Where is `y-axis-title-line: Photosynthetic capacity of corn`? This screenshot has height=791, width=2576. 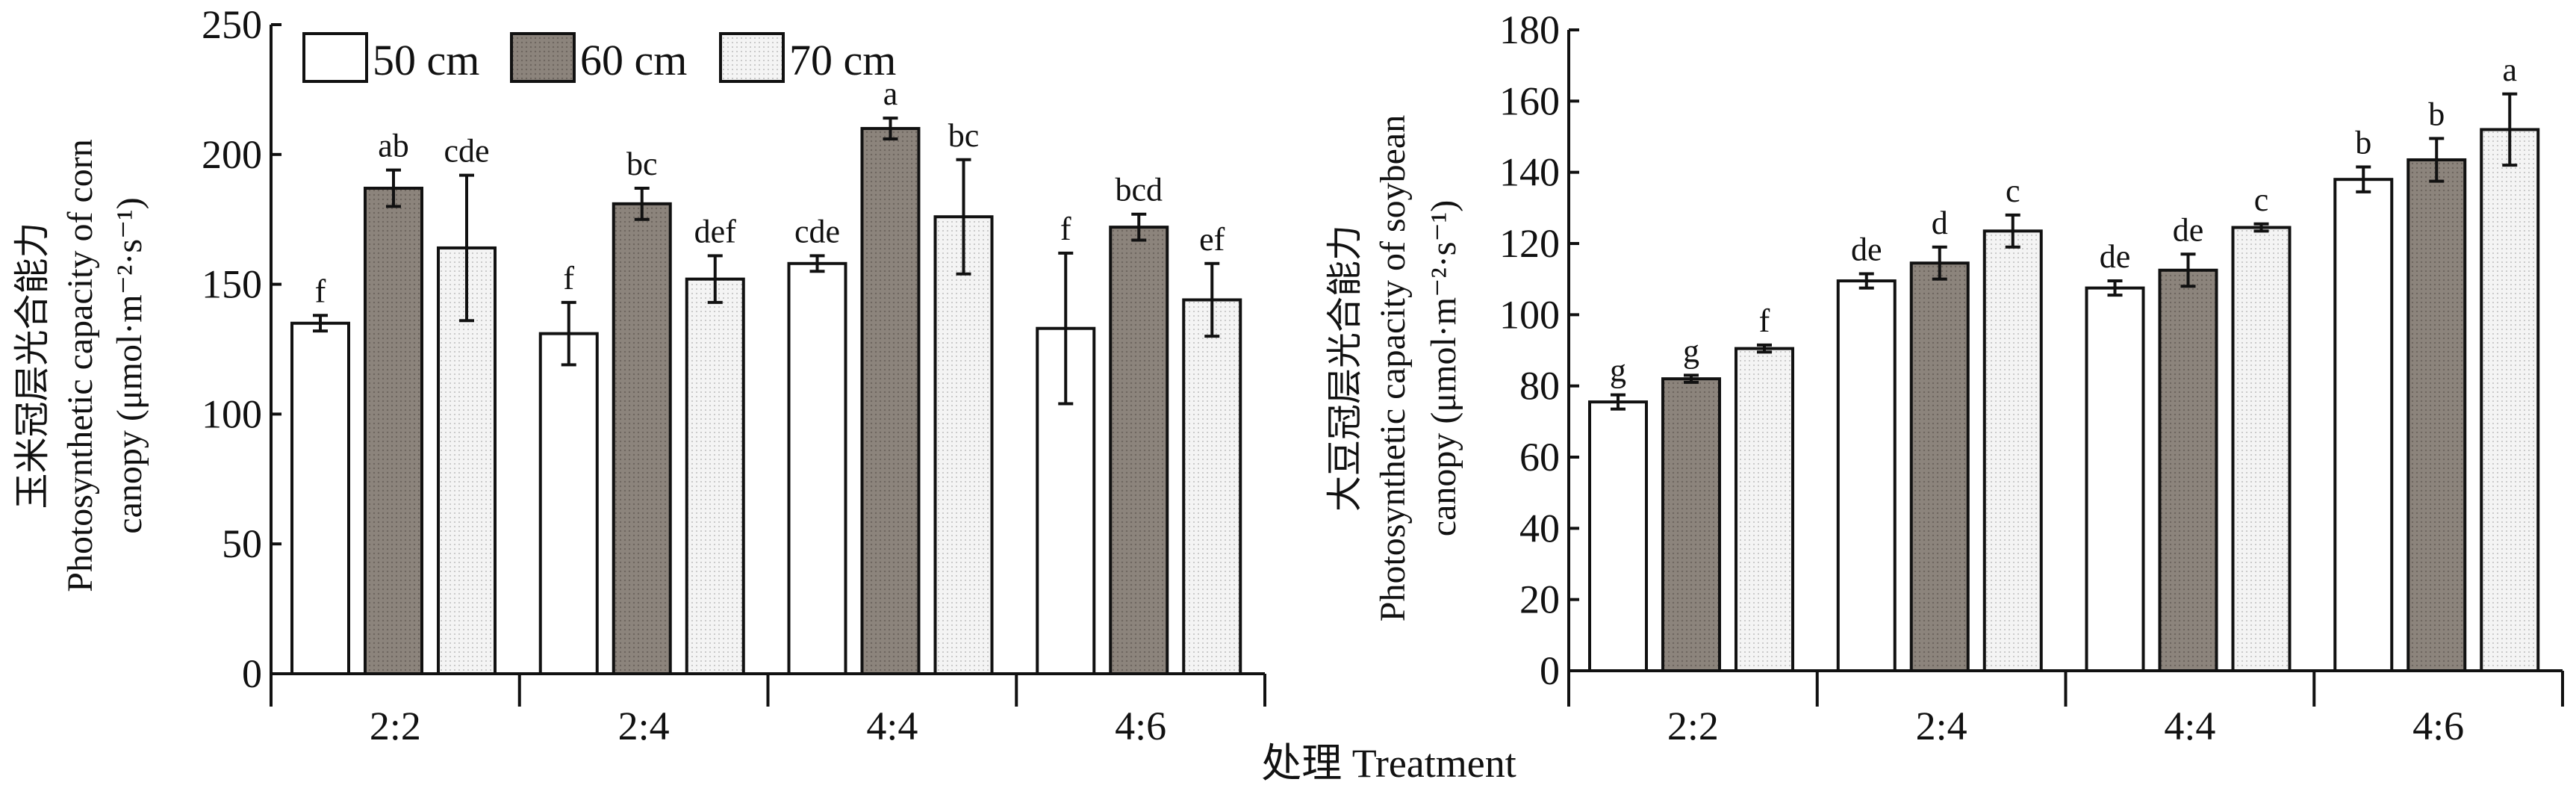
y-axis-title-line: Photosynthetic capacity of corn is located at coordinates (80, 365).